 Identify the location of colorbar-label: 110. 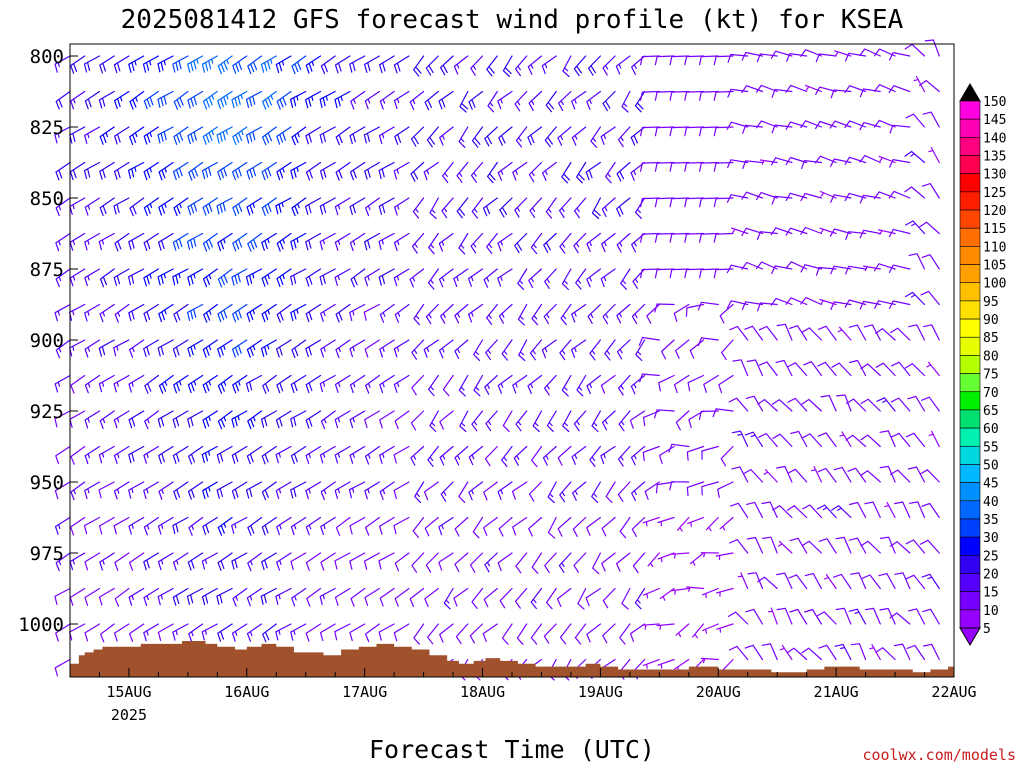
(994, 247).